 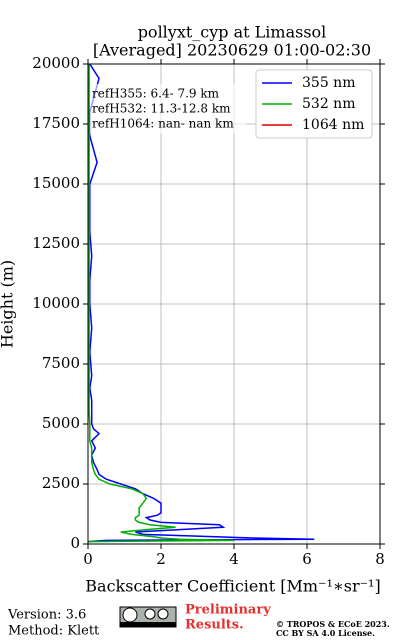 I want to click on y-axis-label: Height (m), so click(x=8, y=304).